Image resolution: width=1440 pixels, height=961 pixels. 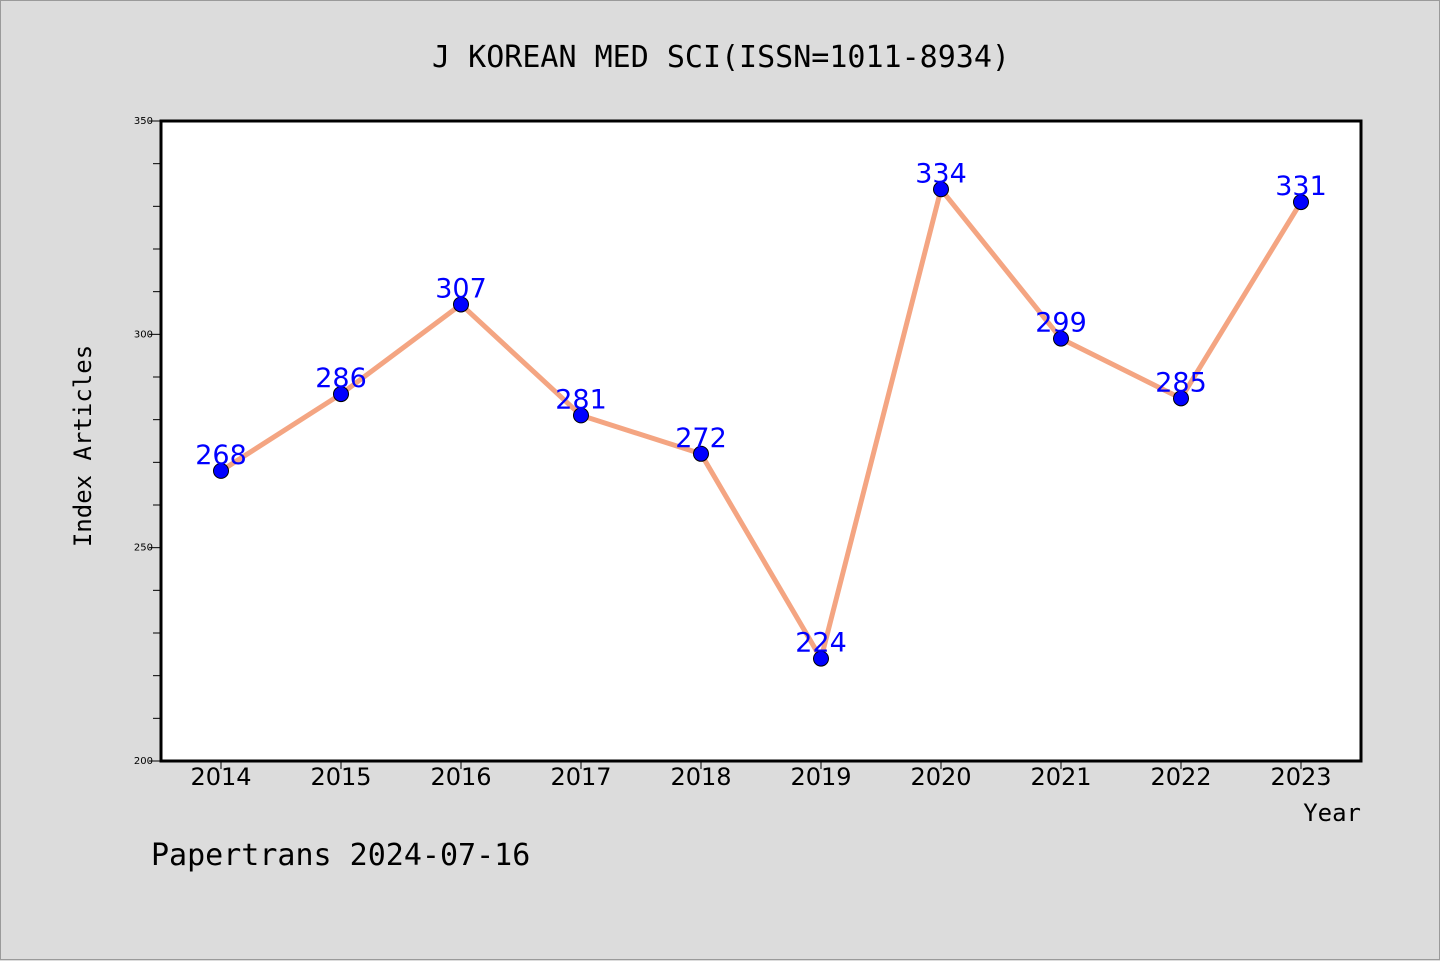 I want to click on y-axis: 200 250 300 350, so click(x=147, y=441).